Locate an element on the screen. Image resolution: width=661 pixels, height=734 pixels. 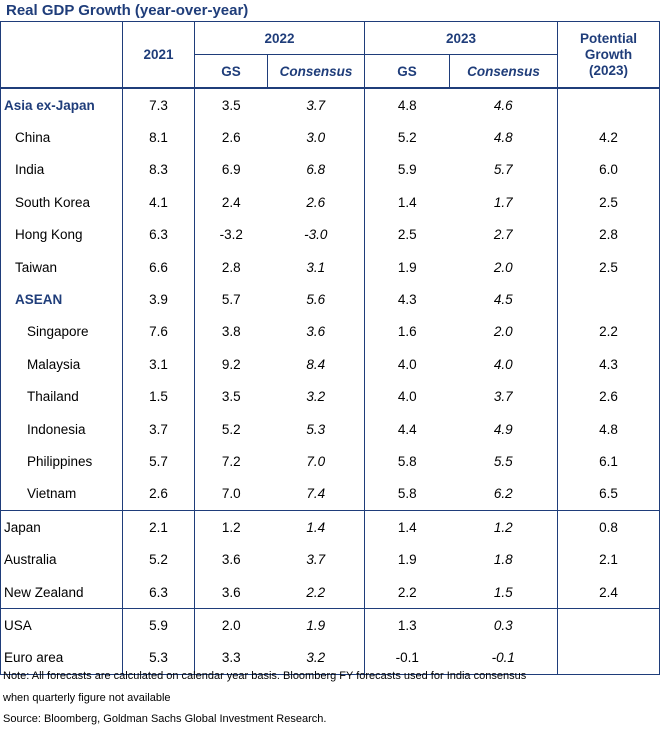
row-label: South Korea is located at coordinates (61, 202).